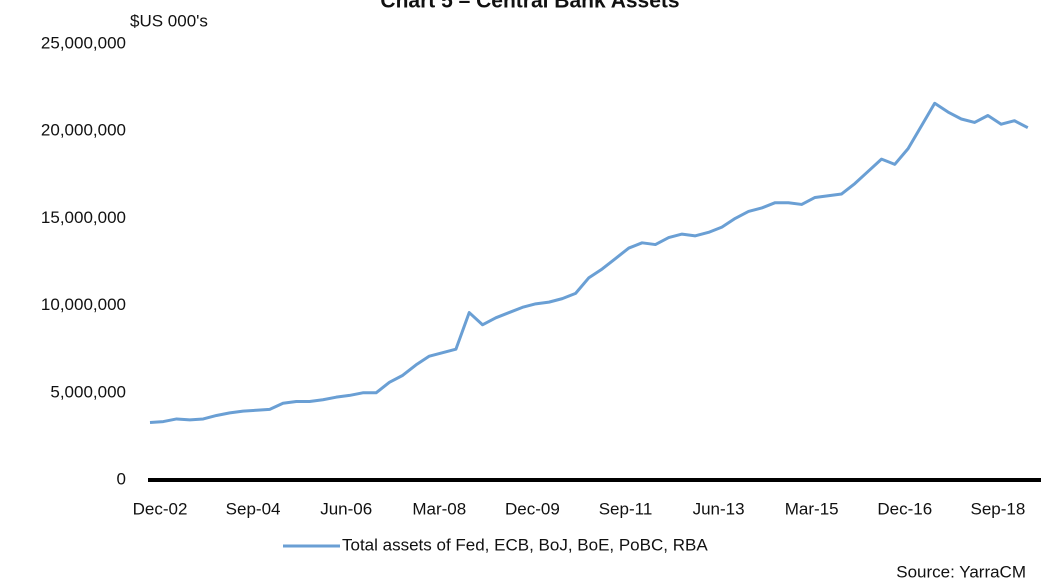  What do you see at coordinates (83, 42) in the screenshot?
I see `y-tick-label: 25,000,000` at bounding box center [83, 42].